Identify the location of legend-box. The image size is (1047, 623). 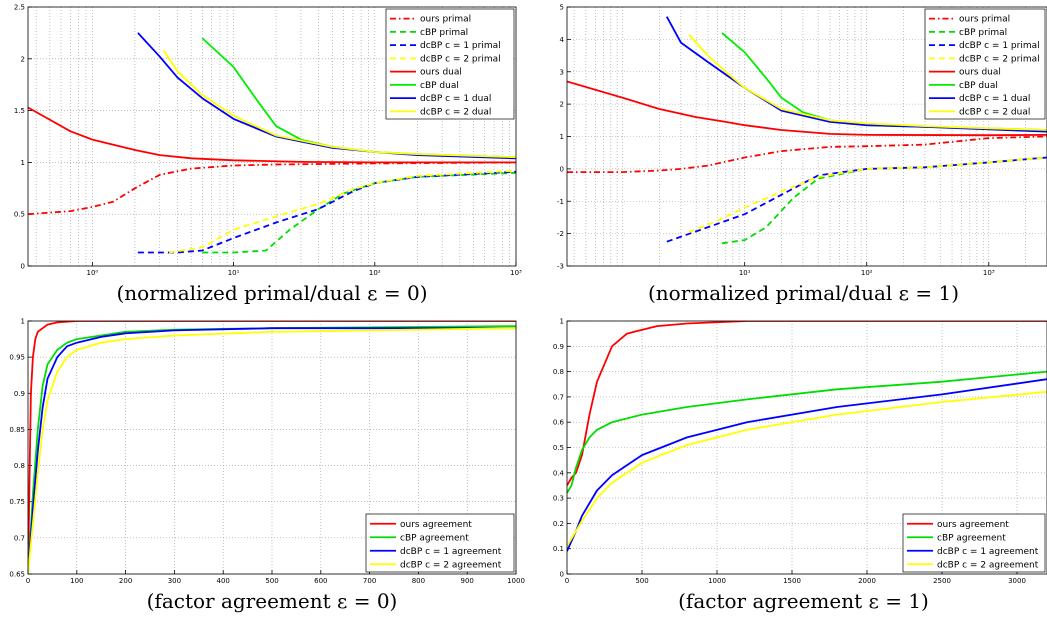
(450, 64).